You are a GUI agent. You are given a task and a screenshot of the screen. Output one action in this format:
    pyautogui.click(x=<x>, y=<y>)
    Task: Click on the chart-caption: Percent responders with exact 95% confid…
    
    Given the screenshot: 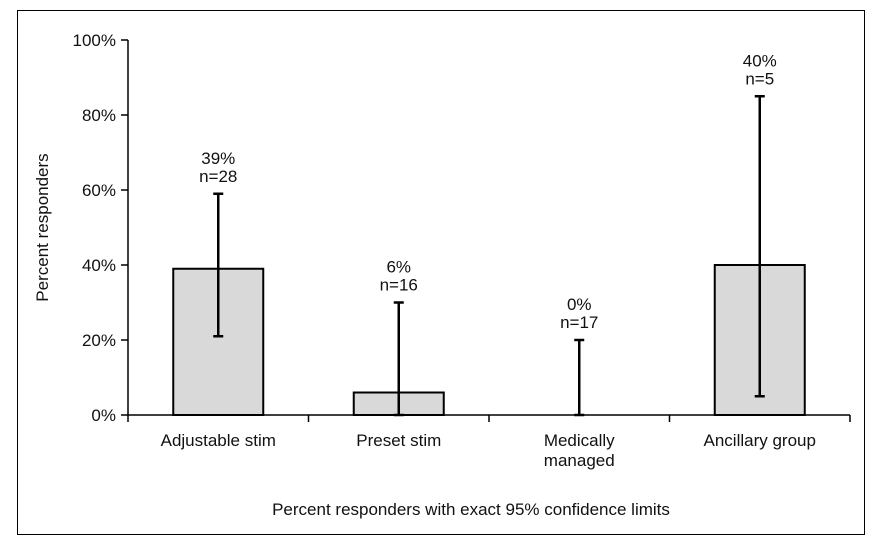 What is the action you would take?
    pyautogui.click(x=471, y=509)
    